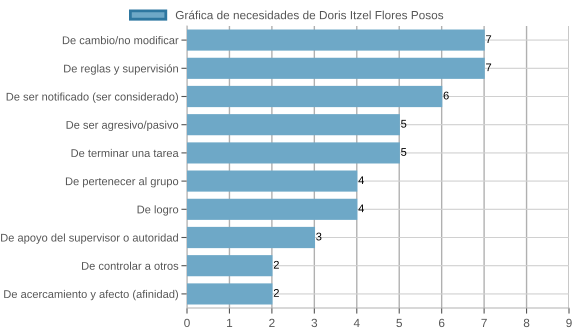 The height and width of the screenshot is (334, 574). Describe the element at coordinates (130, 266) in the screenshot. I see `y-tick-label: De controlar a otros` at that location.